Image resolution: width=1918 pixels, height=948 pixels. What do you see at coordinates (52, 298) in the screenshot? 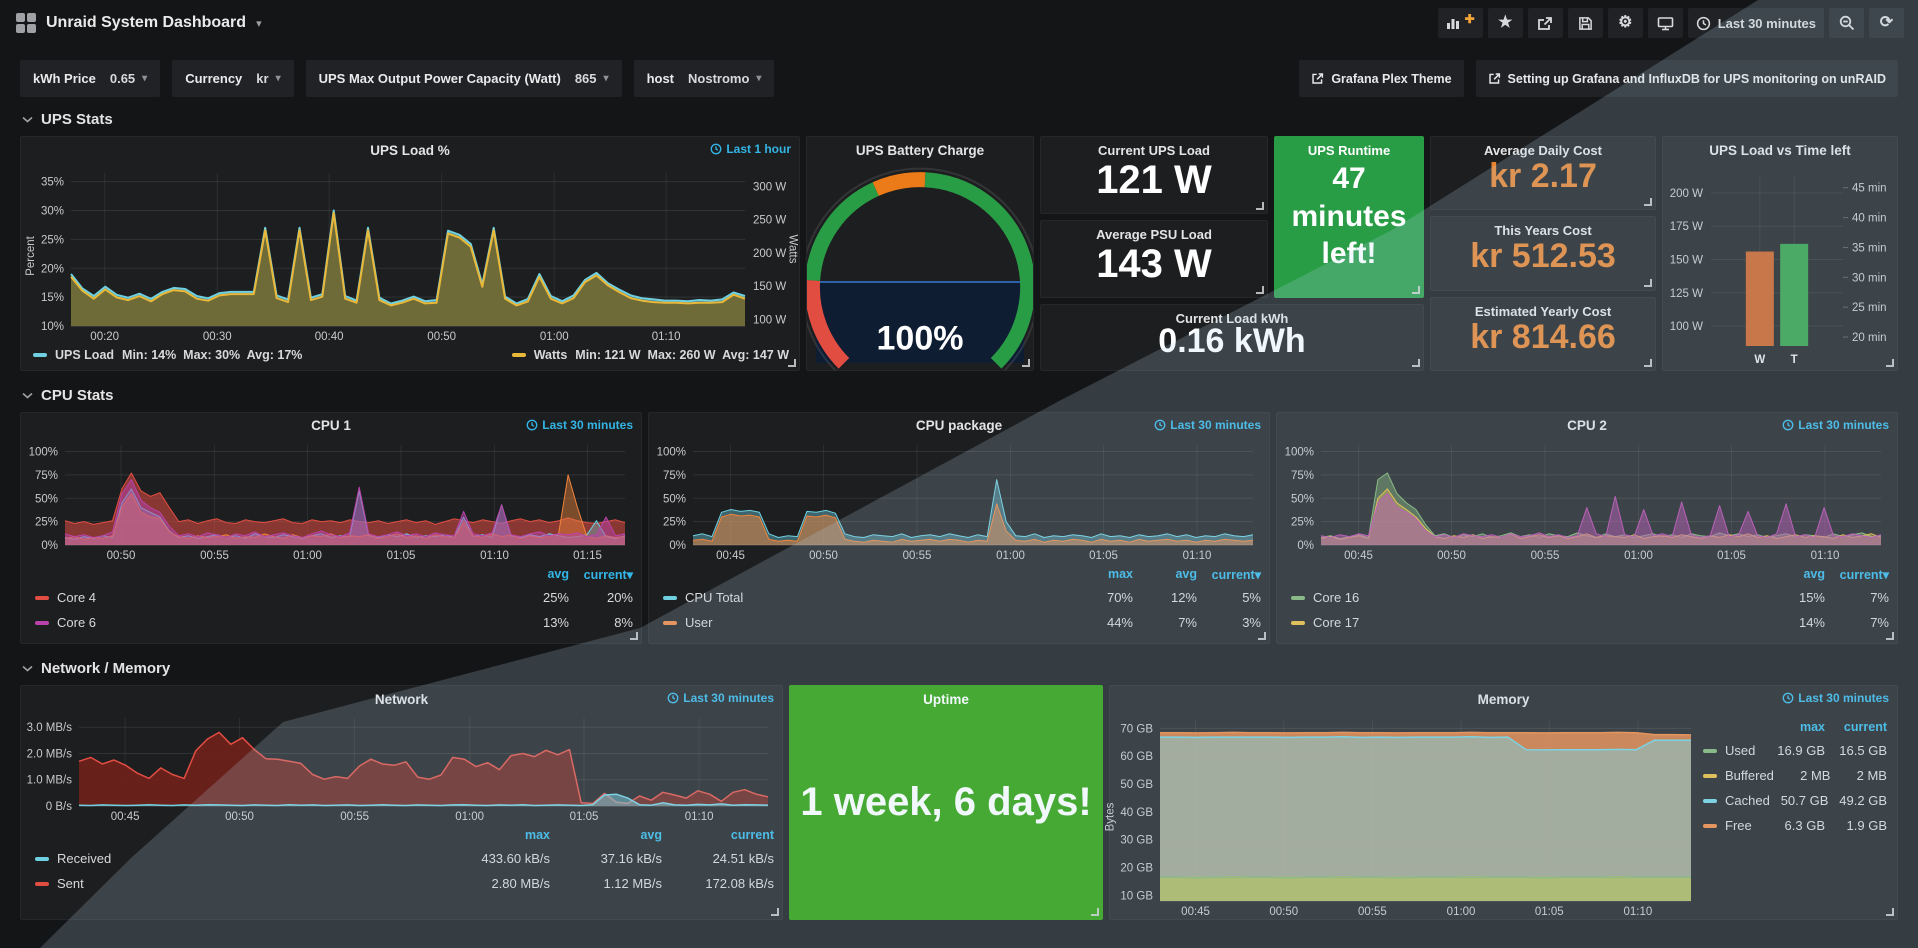
I see `svg-text: 15%` at bounding box center [52, 298].